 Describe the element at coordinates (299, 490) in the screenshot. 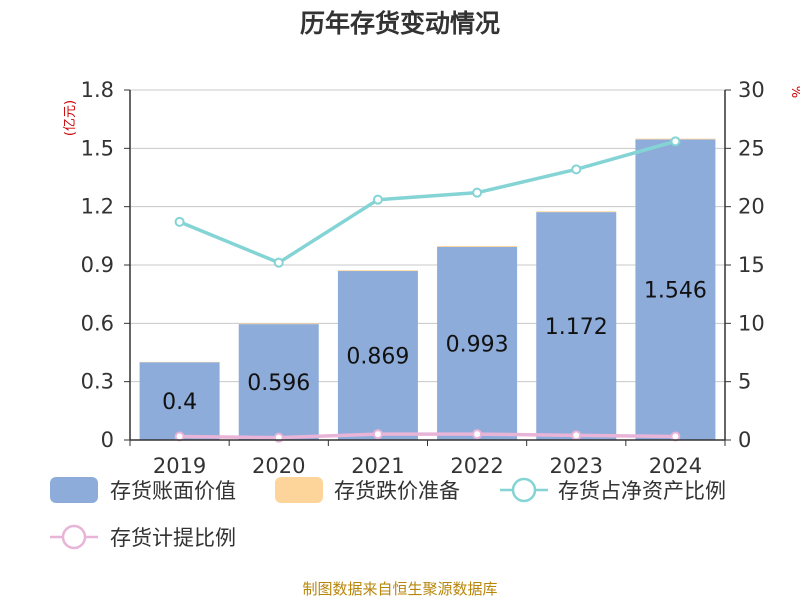

I see `legend-swatch-reserve` at that location.